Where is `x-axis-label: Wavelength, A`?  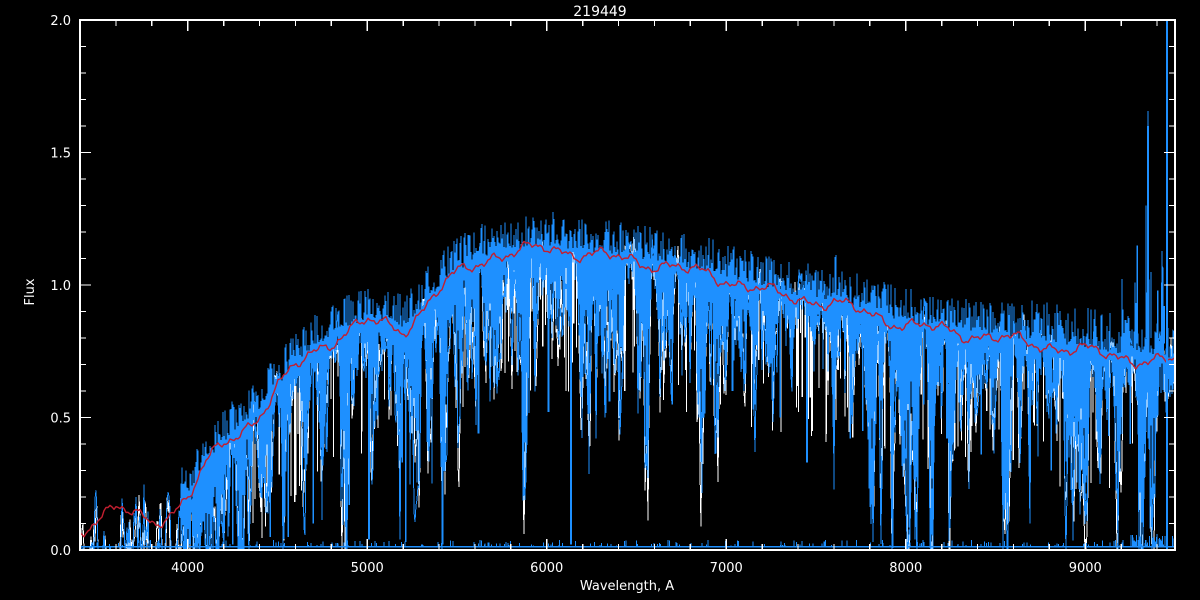 x-axis-label: Wavelength, A is located at coordinates (627, 586).